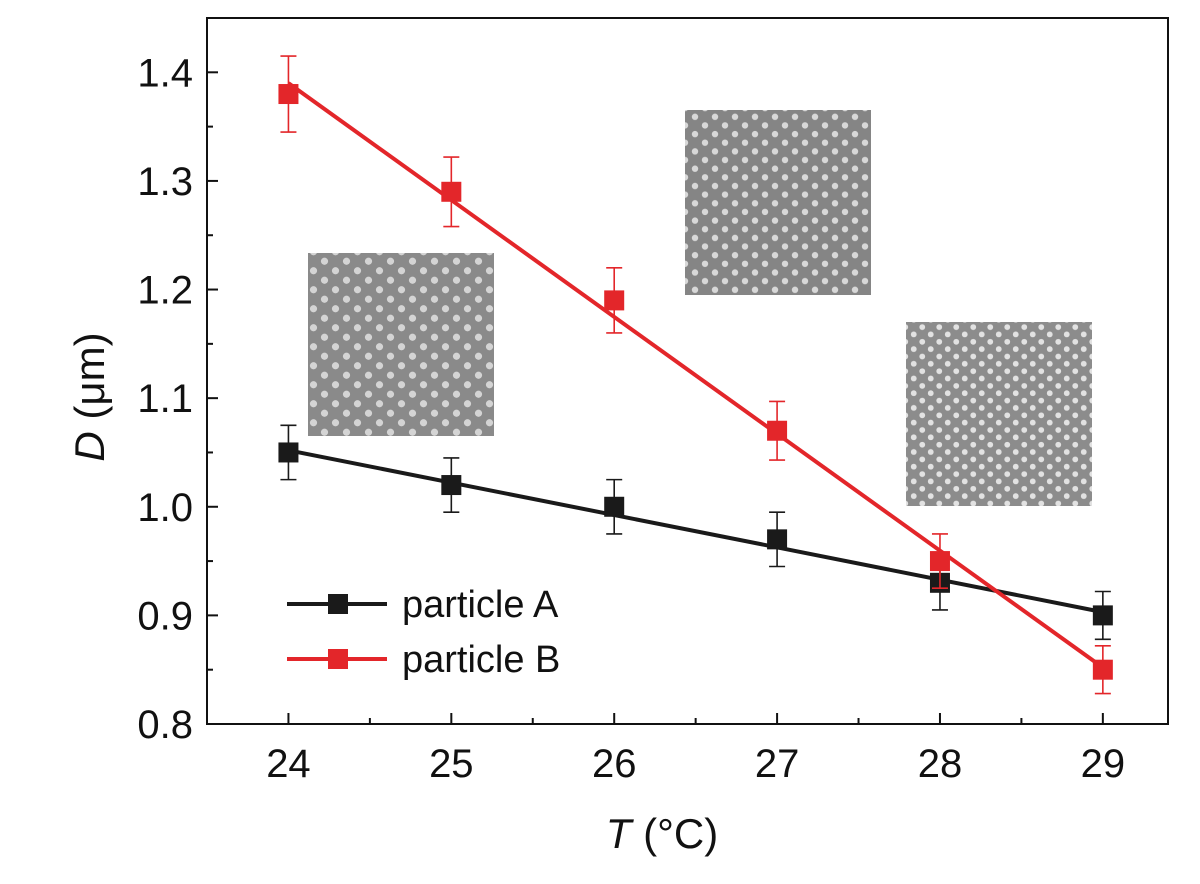  Describe the element at coordinates (89, 396) in the screenshot. I see `y-axis-label: D (μm)` at that location.